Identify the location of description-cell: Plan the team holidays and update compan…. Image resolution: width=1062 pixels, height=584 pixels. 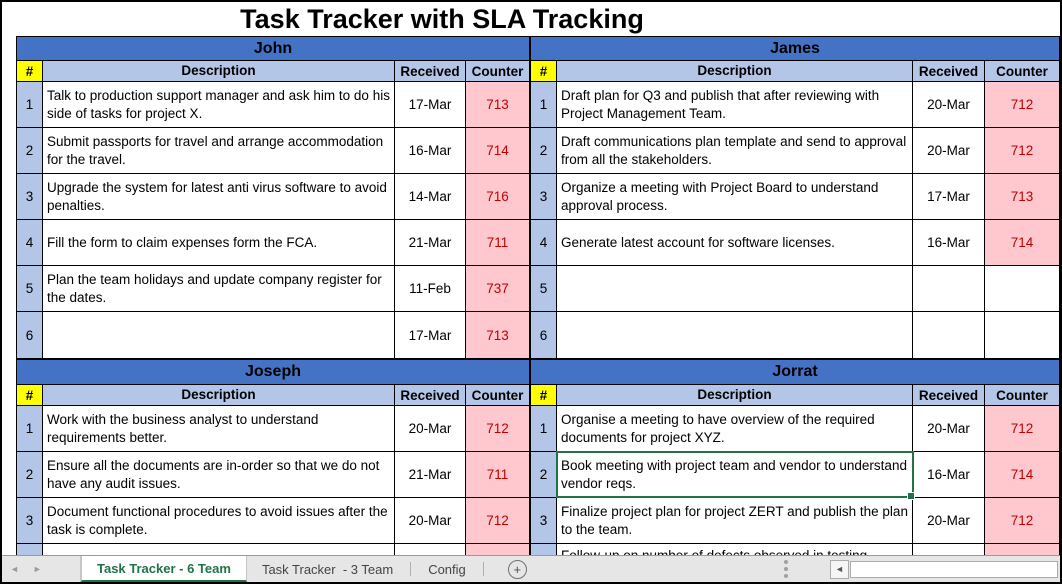
(219, 288).